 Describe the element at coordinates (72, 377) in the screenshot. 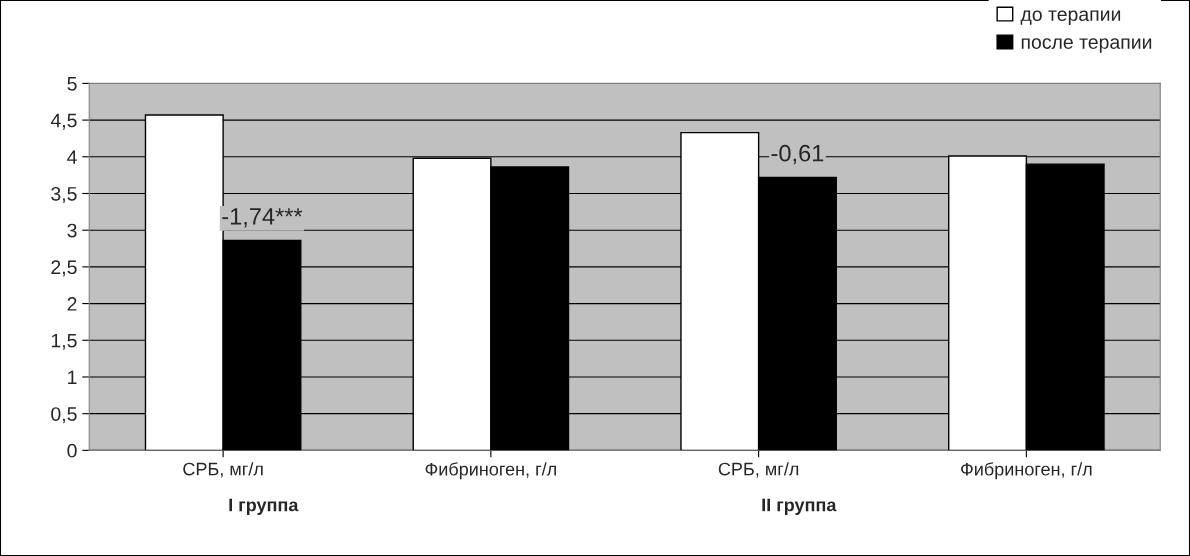

I see `y-tick-label: 1` at that location.